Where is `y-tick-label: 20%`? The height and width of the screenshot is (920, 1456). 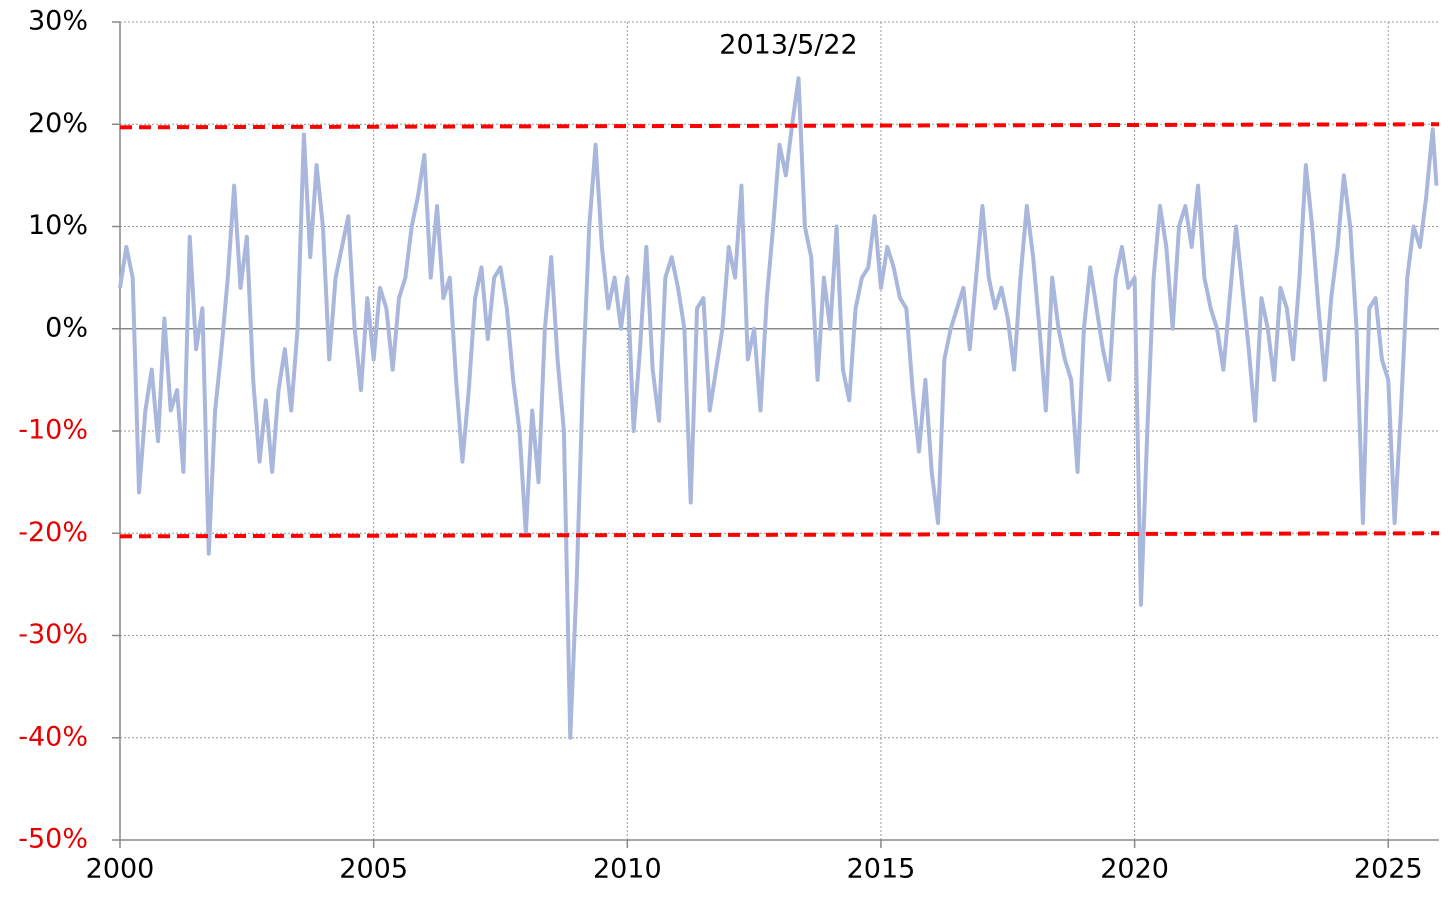
y-tick-label: 20% is located at coordinates (58, 123).